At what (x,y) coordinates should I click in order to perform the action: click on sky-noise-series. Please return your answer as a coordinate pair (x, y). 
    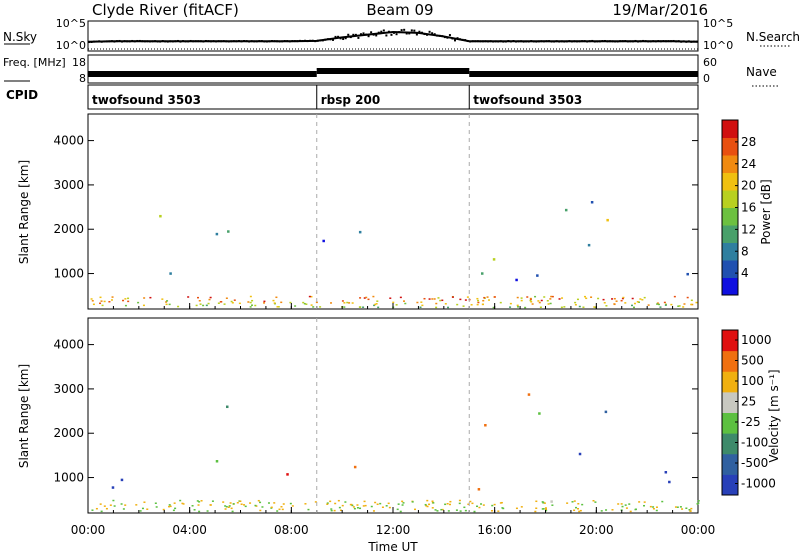
    Looking at the image, I should click on (393, 39).